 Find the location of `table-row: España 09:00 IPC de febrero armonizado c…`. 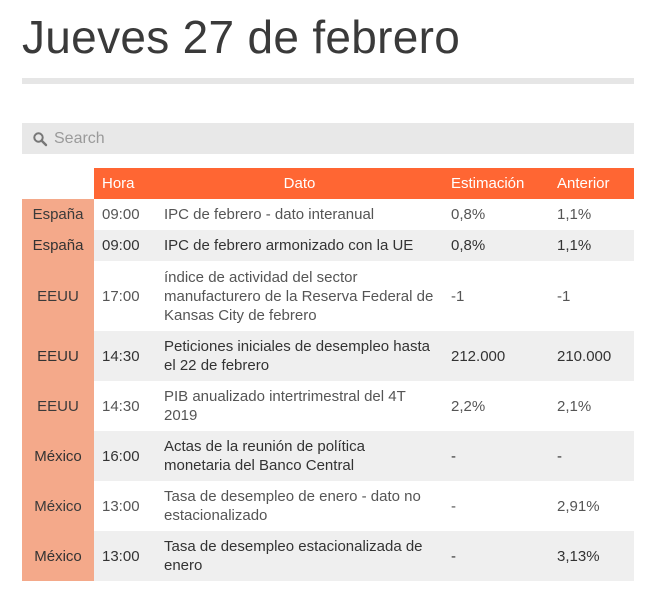

table-row: España 09:00 IPC de febrero armonizado c… is located at coordinates (328, 245).